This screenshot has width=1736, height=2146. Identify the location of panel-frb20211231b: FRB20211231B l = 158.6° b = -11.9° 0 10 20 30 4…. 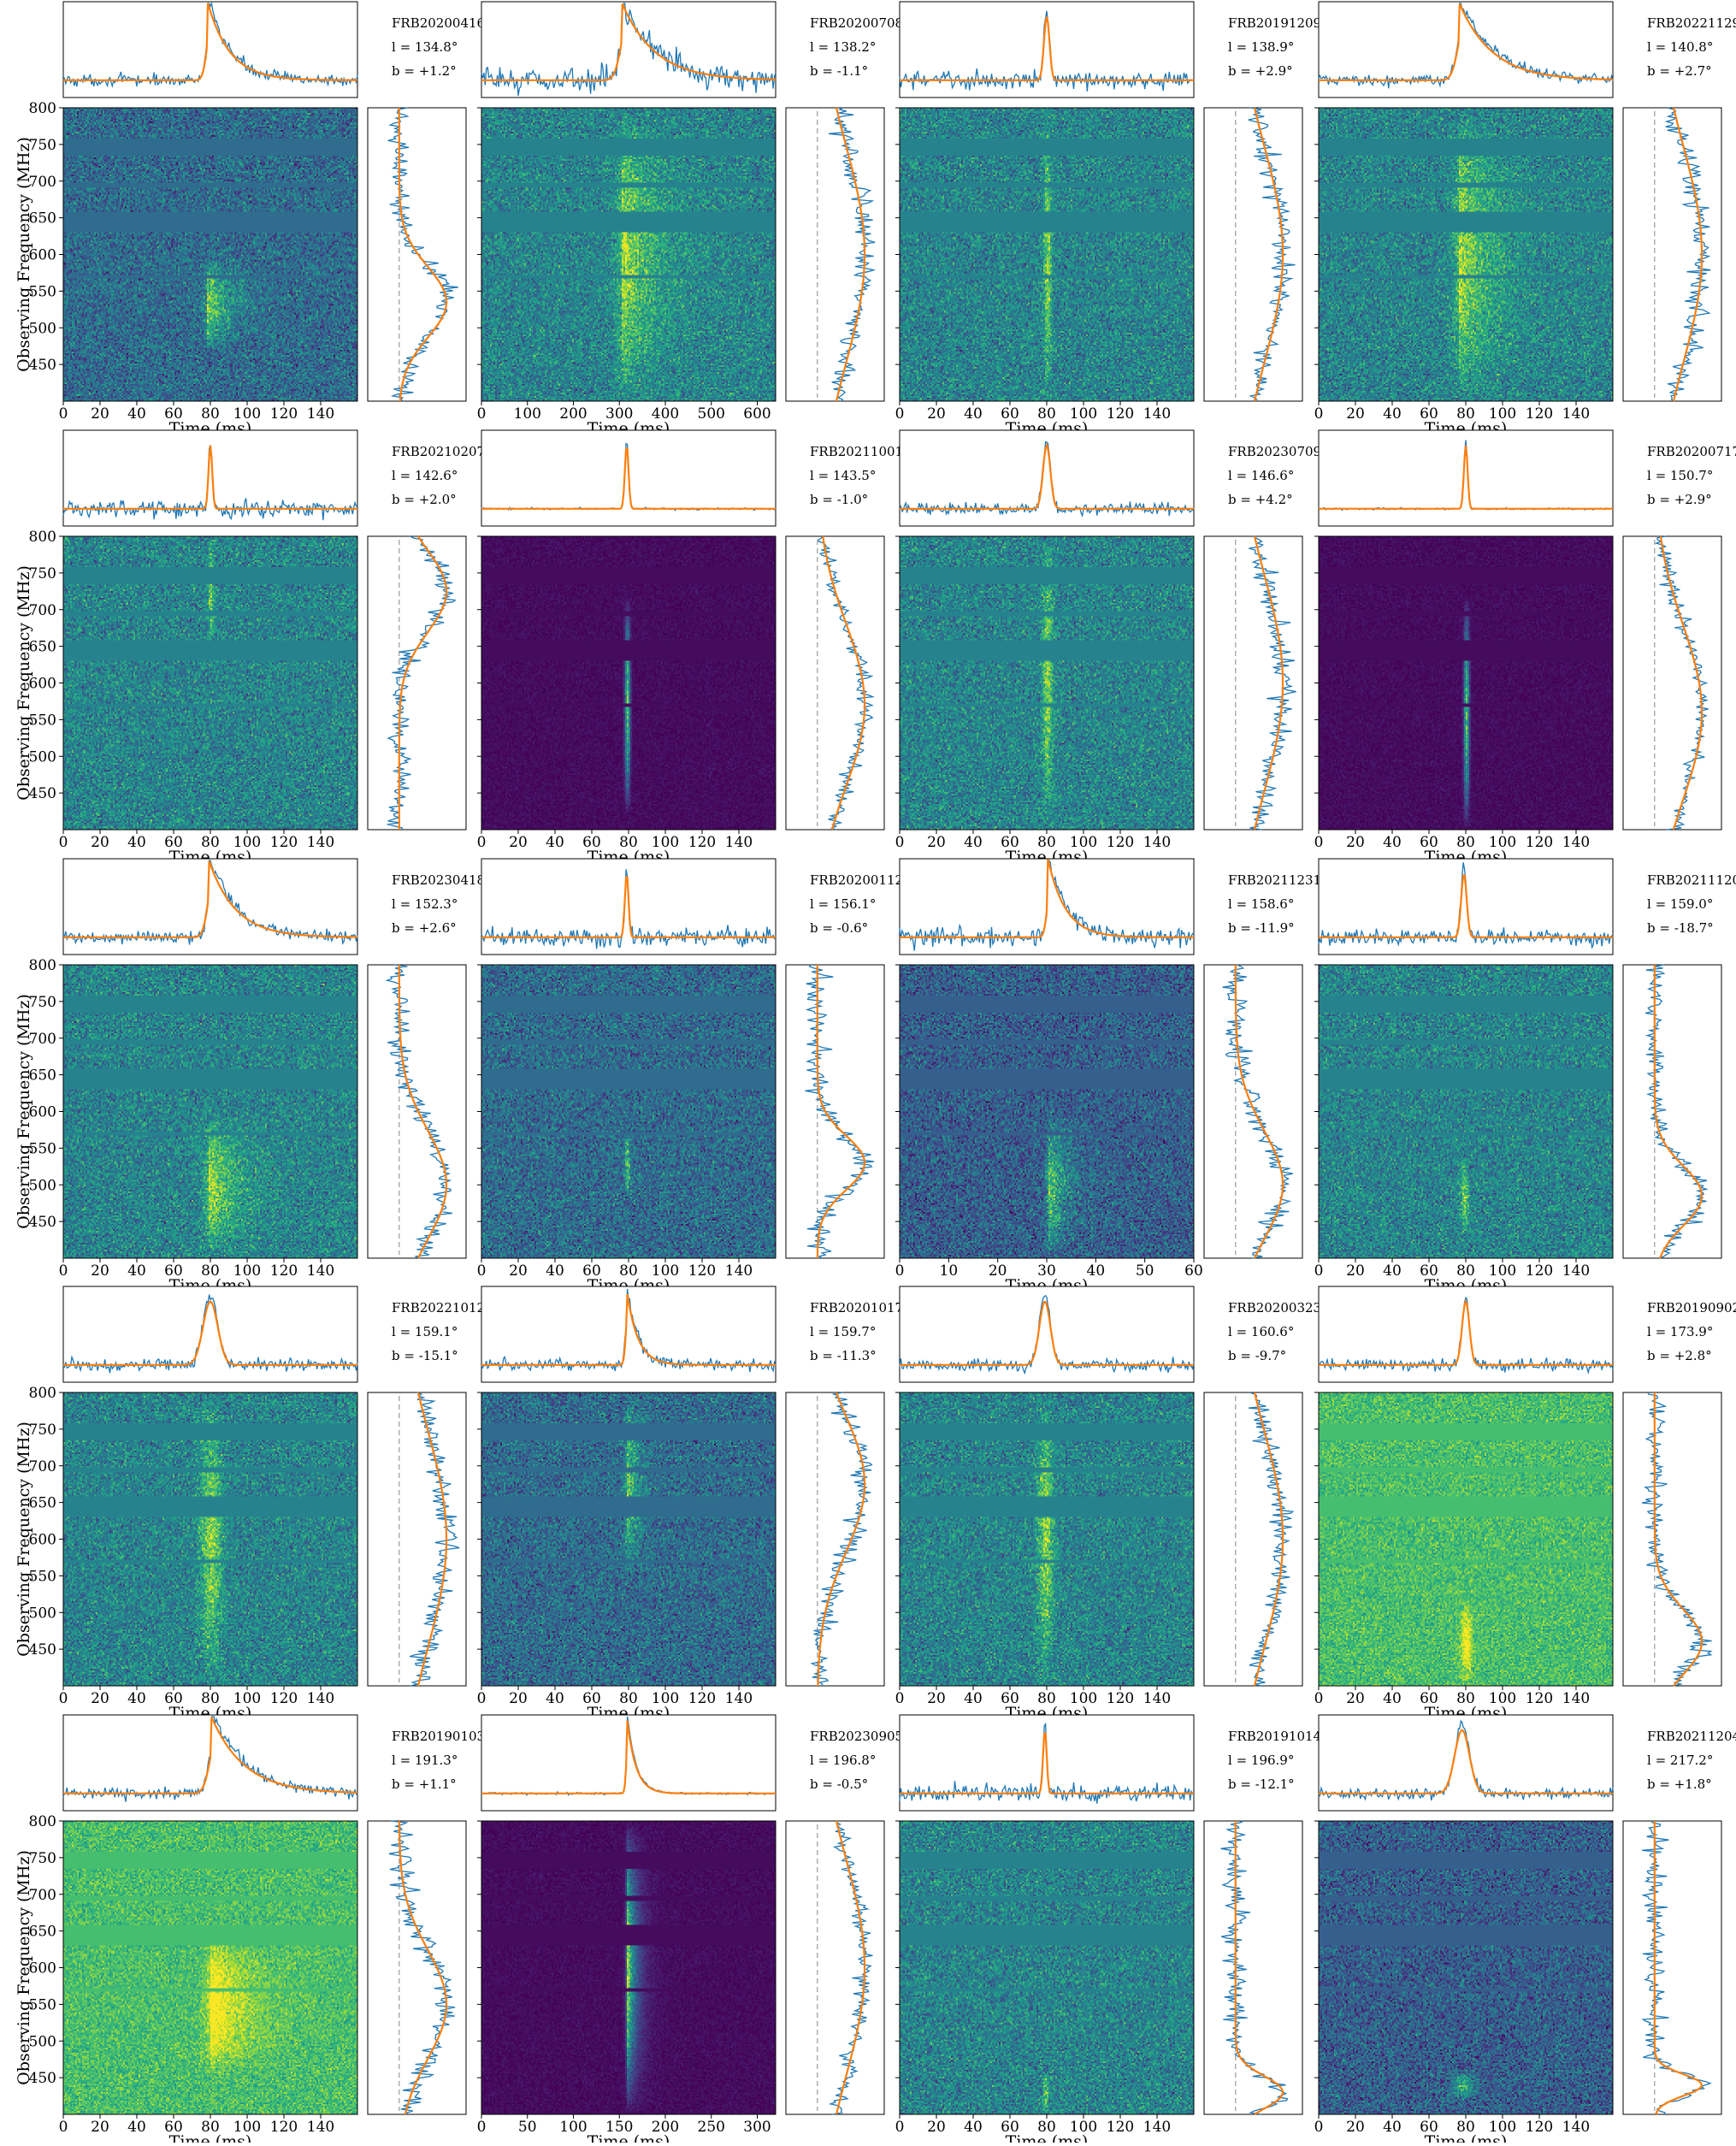
(1113, 1076).